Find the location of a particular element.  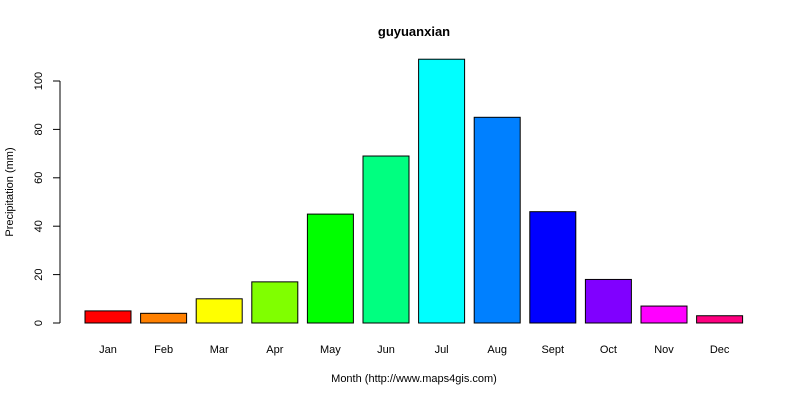

y-tick-label: 20 is located at coordinates (39, 274).